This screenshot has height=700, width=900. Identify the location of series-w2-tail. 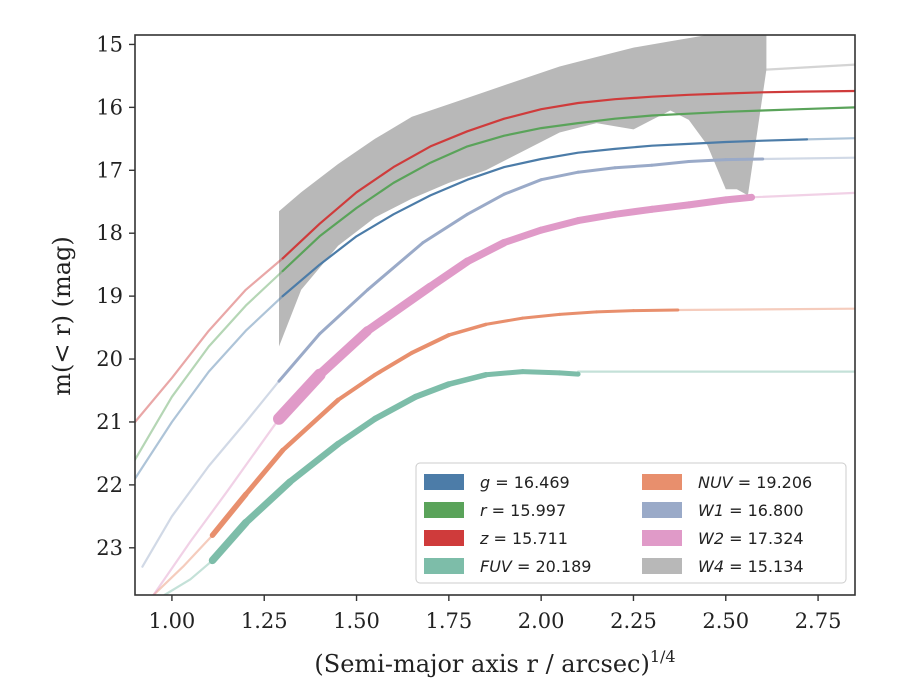
(802, 195).